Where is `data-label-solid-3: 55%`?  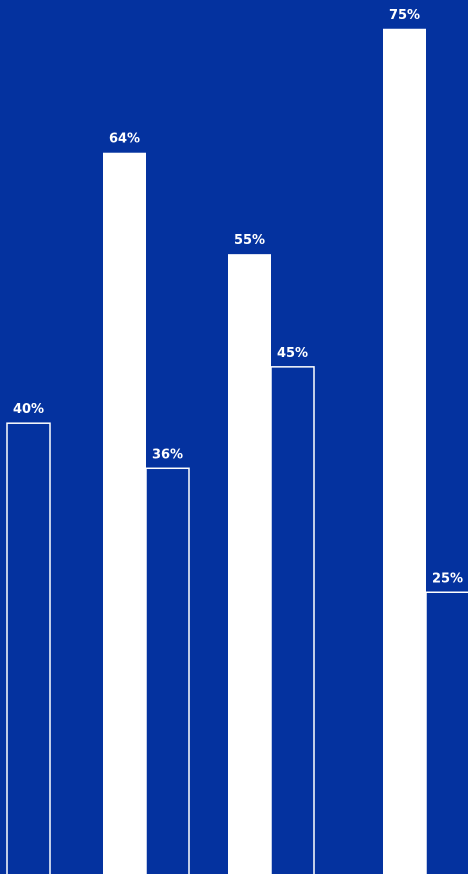
data-label-solid-3: 55% is located at coordinates (249, 240).